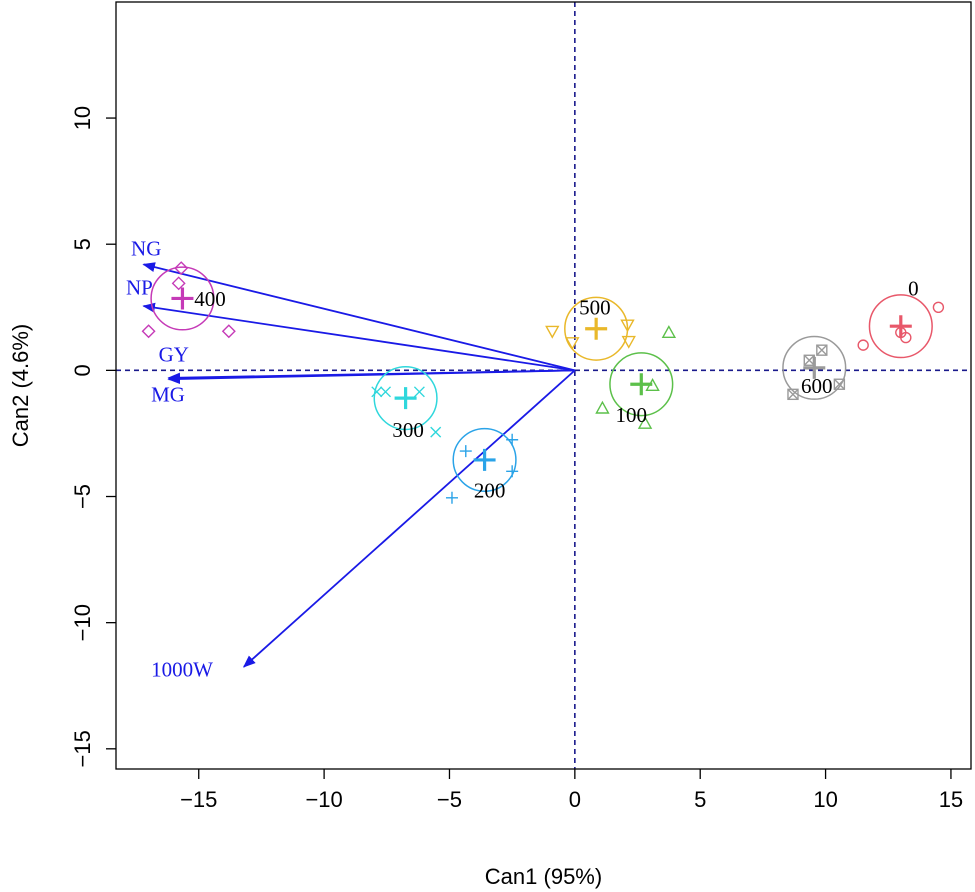  Describe the element at coordinates (168, 395) in the screenshot. I see `vector-label-mg: MG` at that location.